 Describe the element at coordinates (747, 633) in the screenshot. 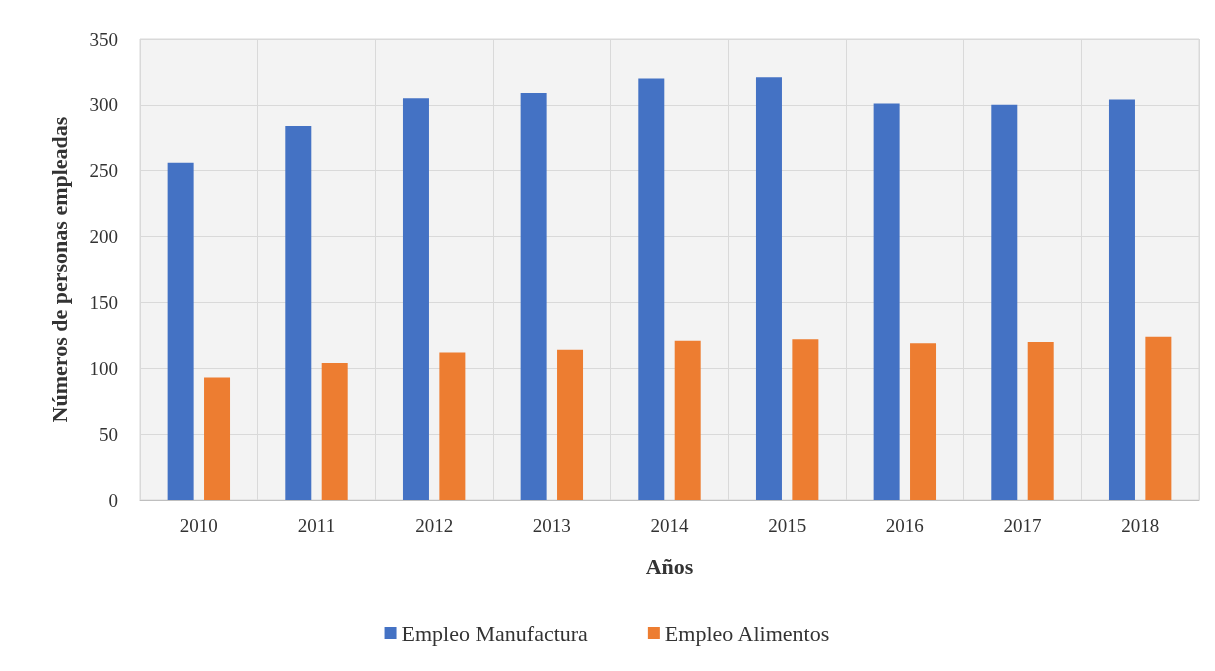

I see `legend-label: Empleo Alimentos` at that location.